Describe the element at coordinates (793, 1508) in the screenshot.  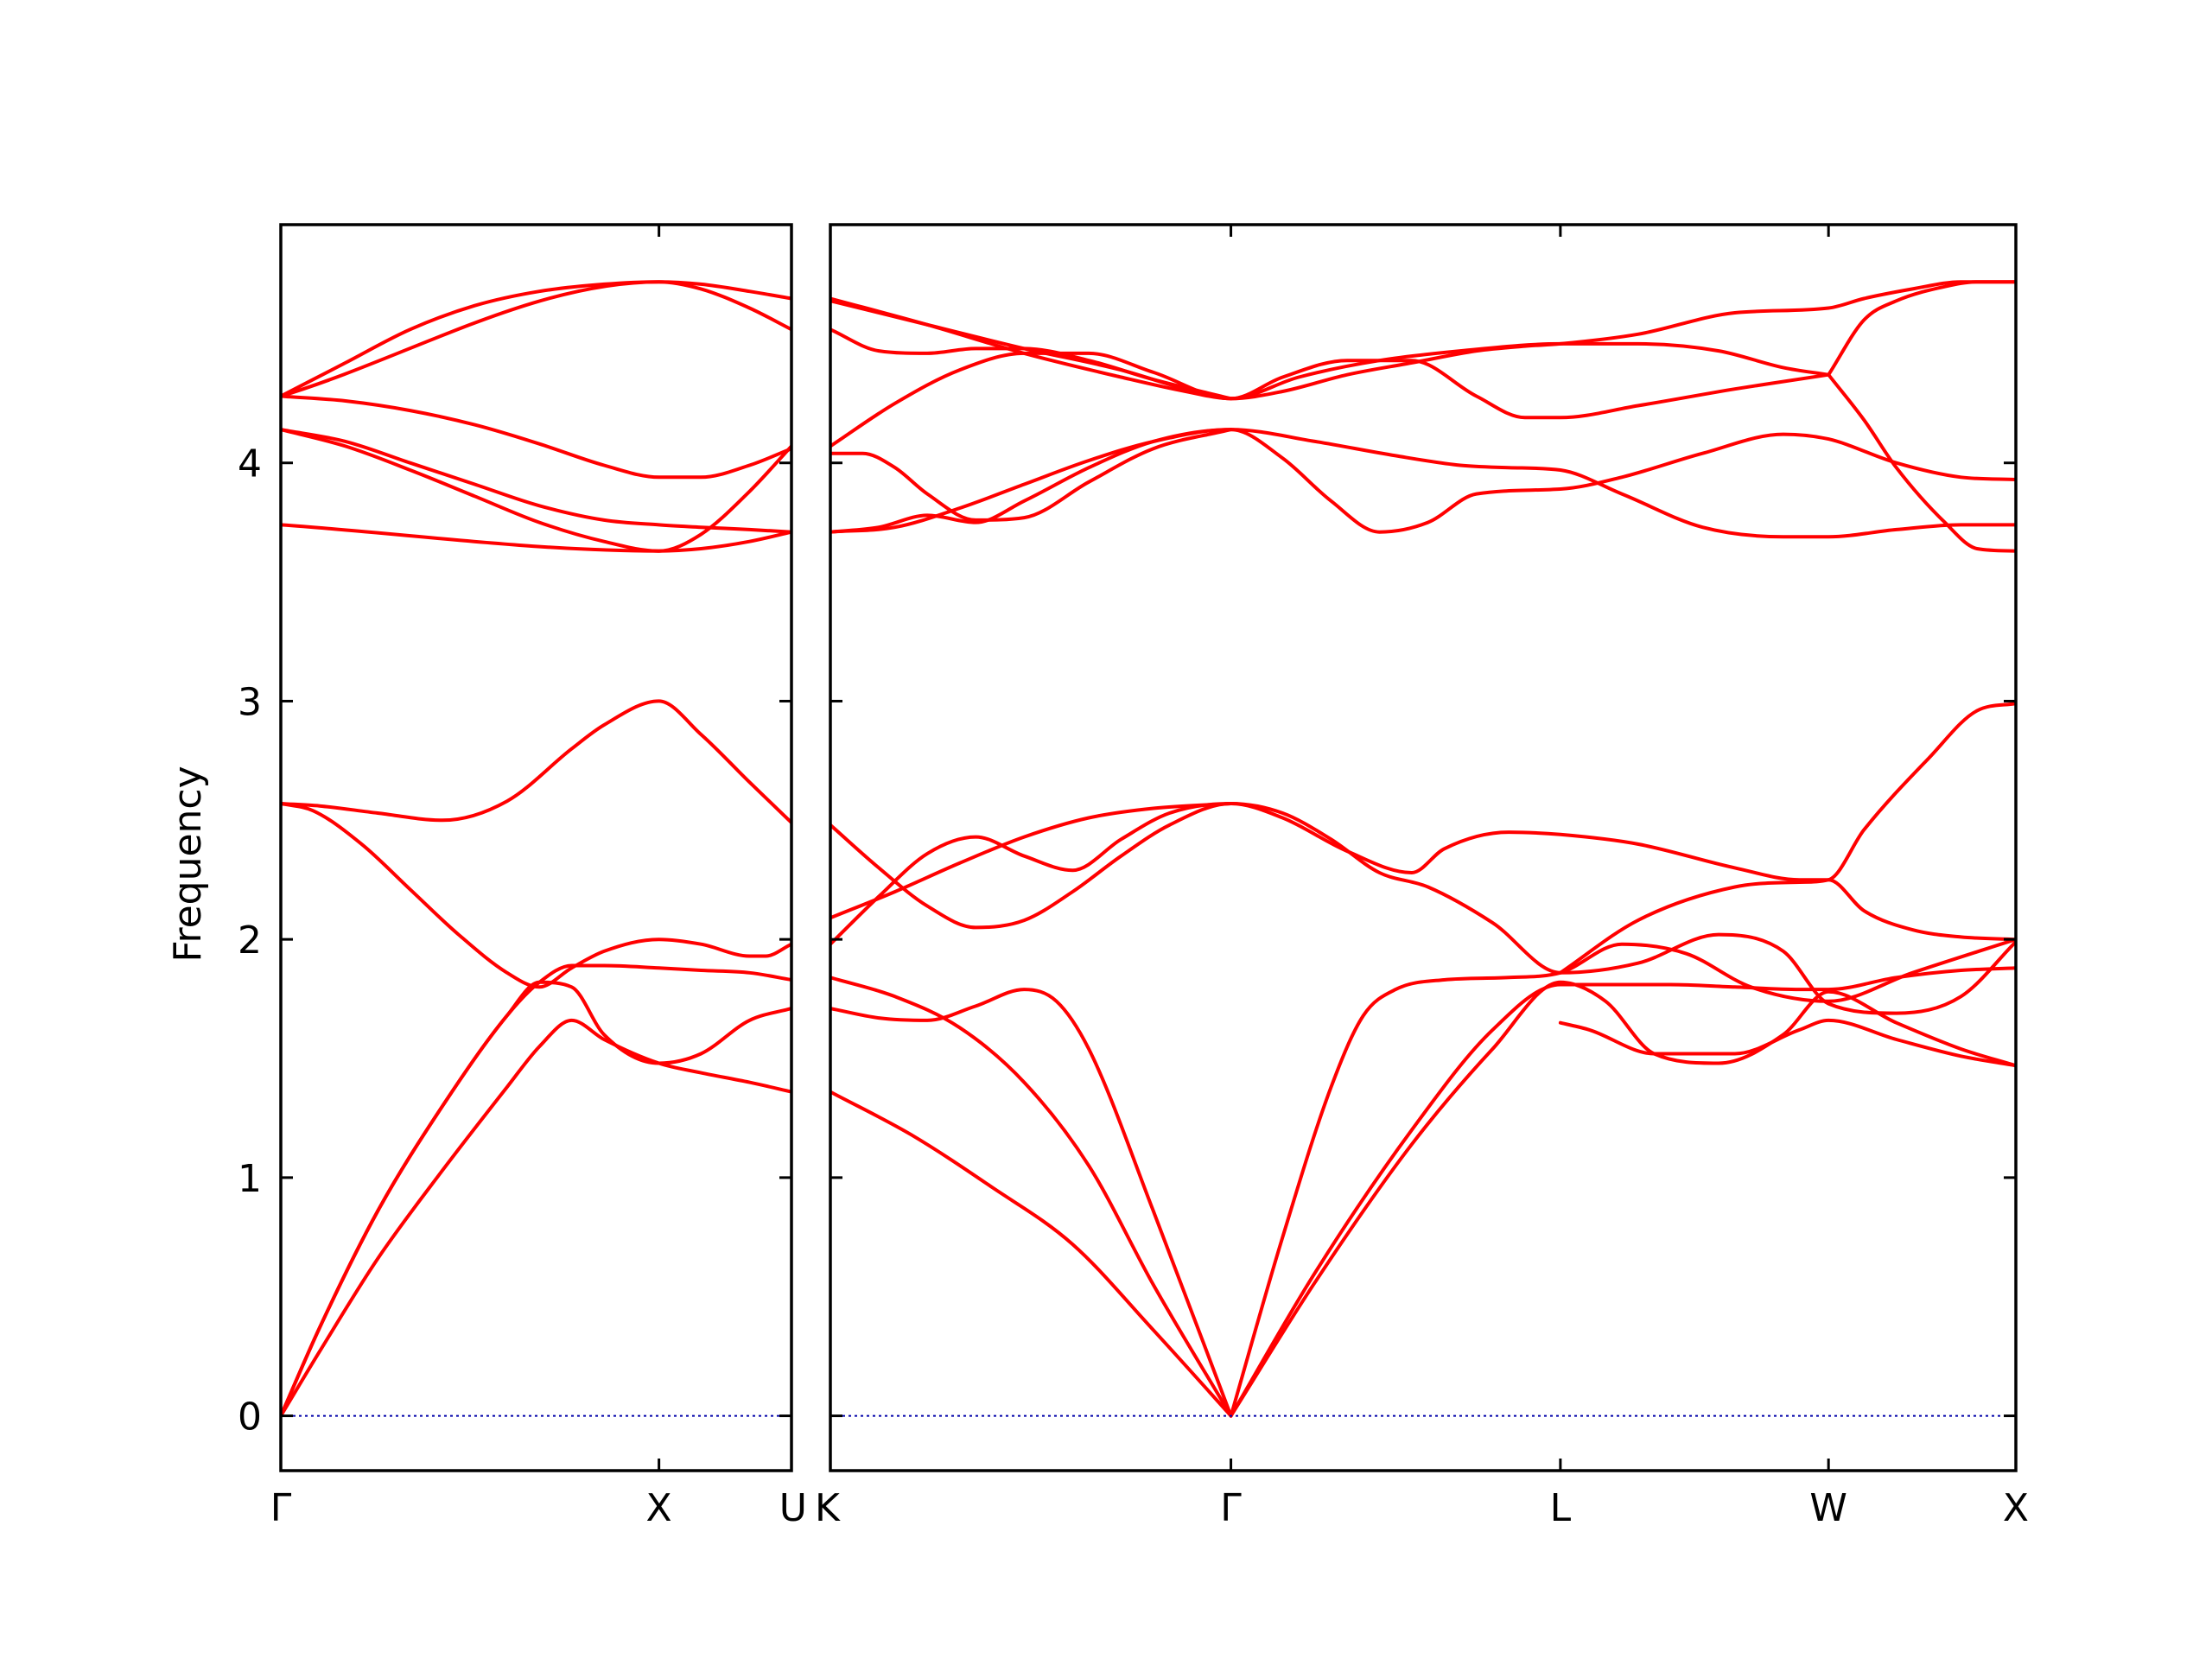
I see `x-tick-label: U` at that location.